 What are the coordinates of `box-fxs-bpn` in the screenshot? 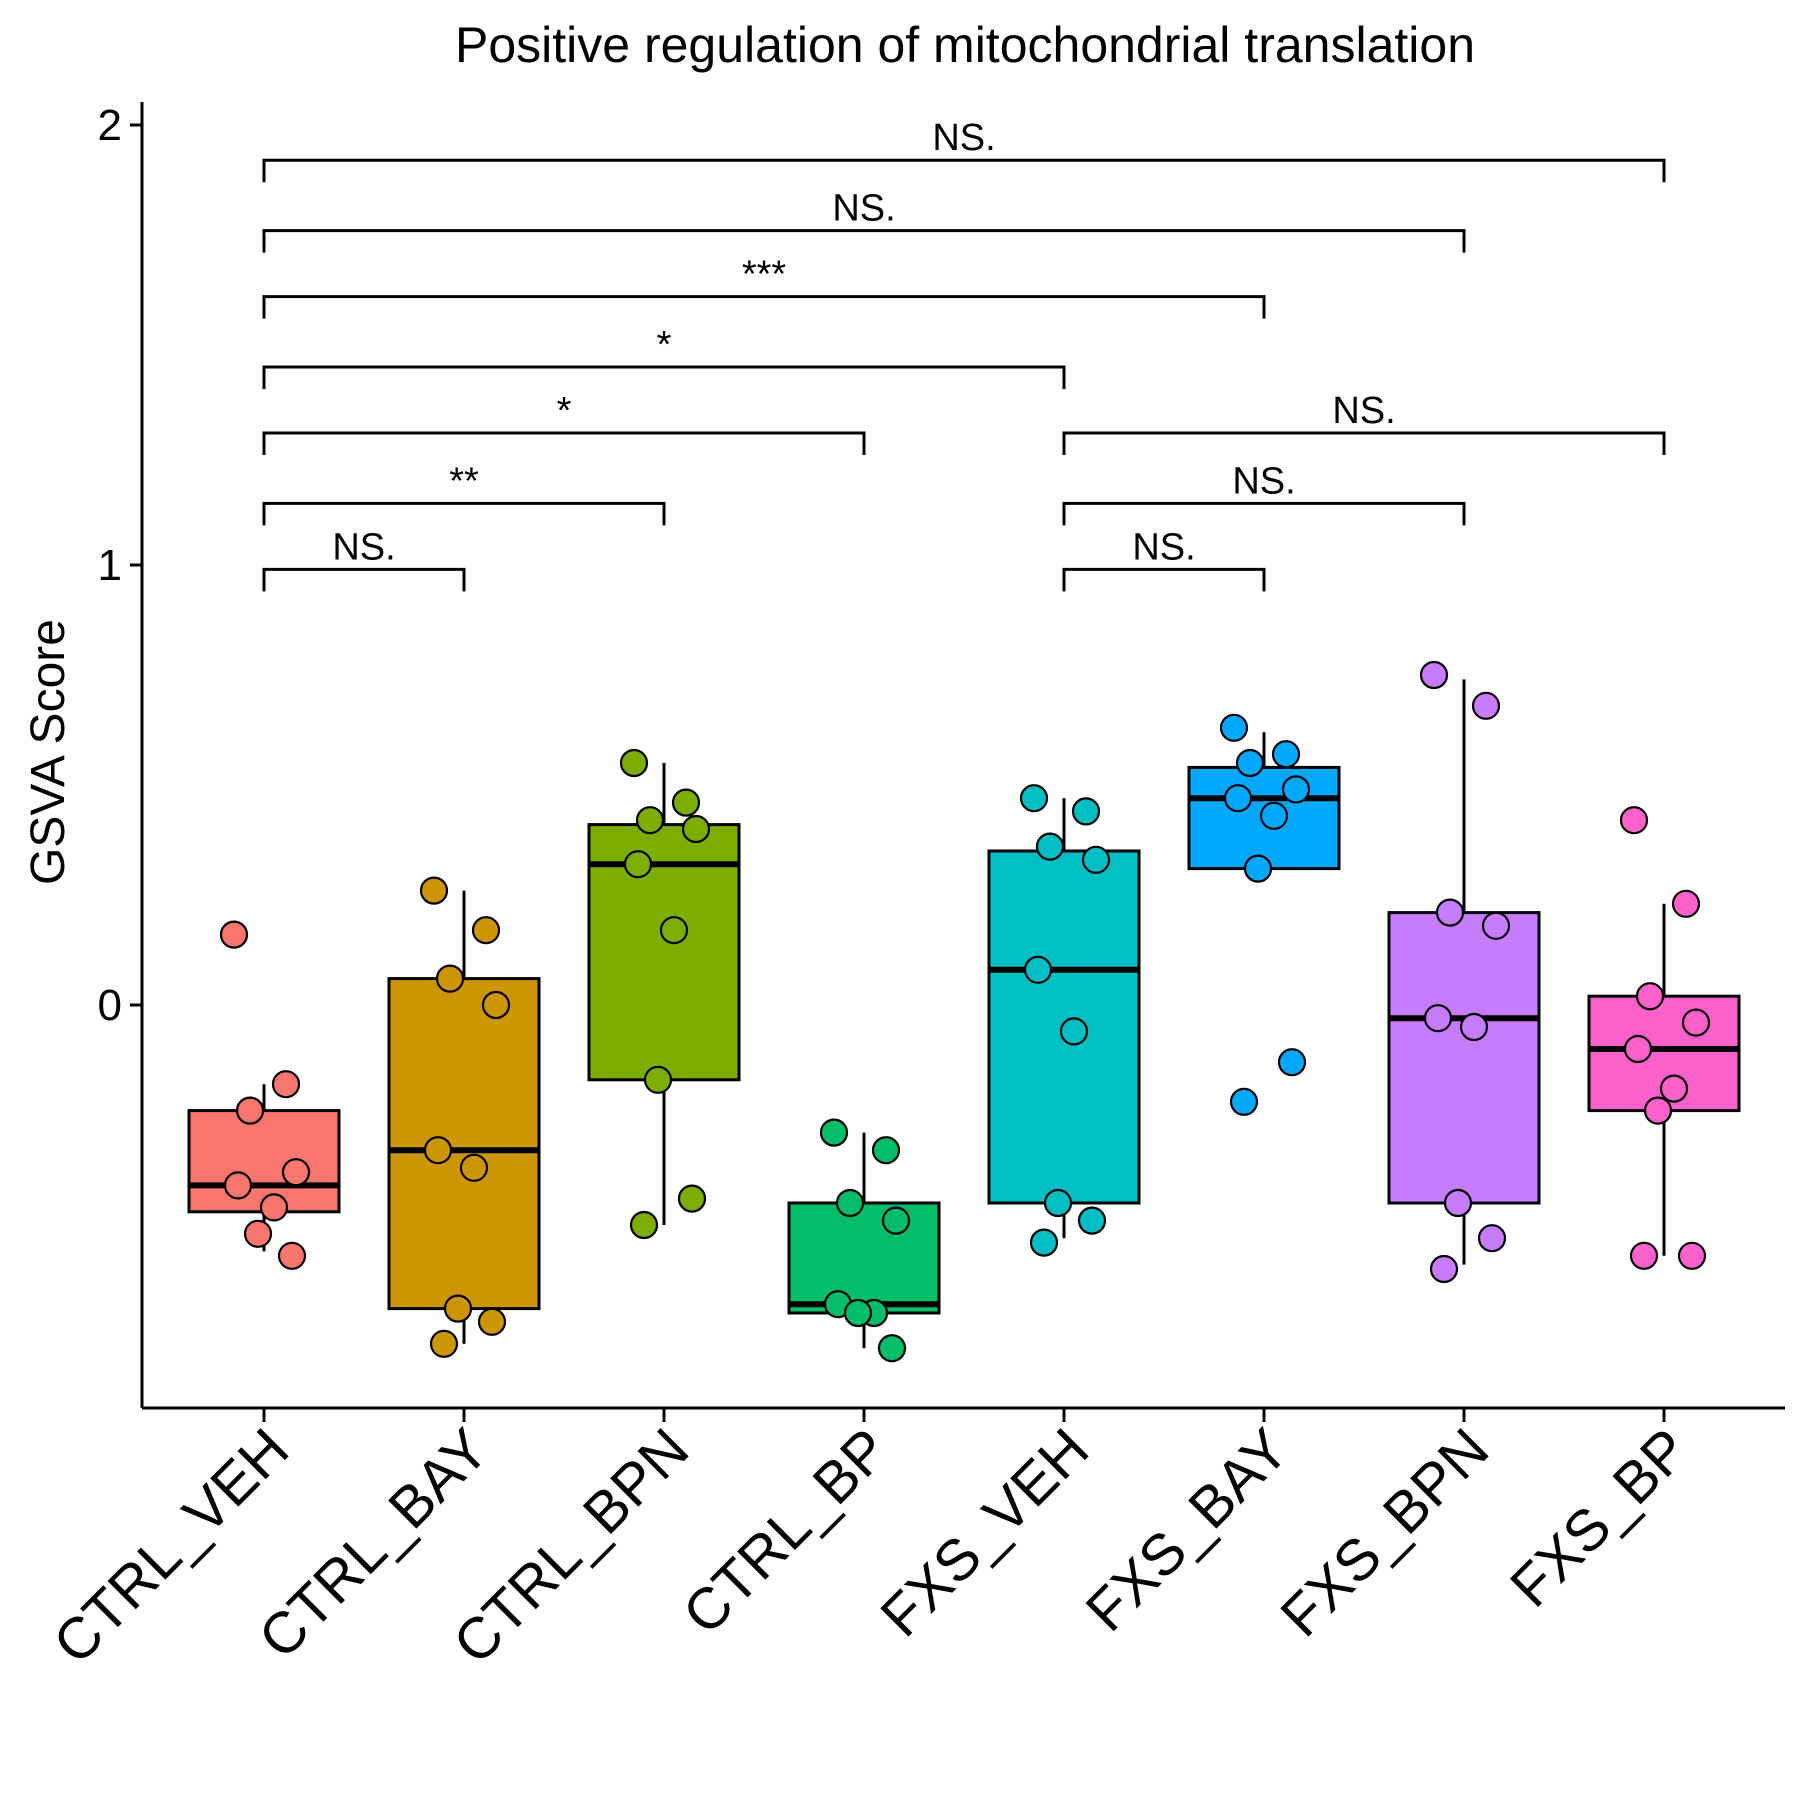 It's located at (1464, 1058).